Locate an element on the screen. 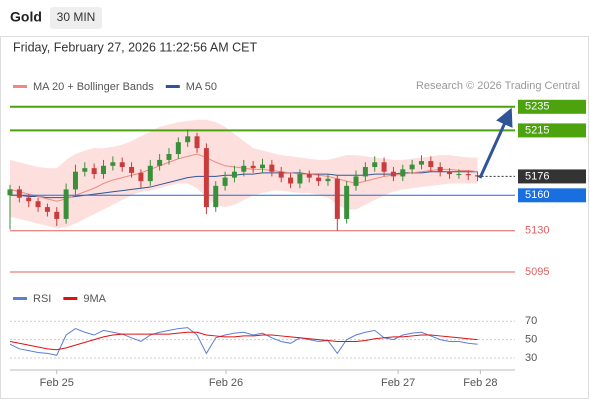 The image size is (590, 405). support-label: 5095 is located at coordinates (537, 272).